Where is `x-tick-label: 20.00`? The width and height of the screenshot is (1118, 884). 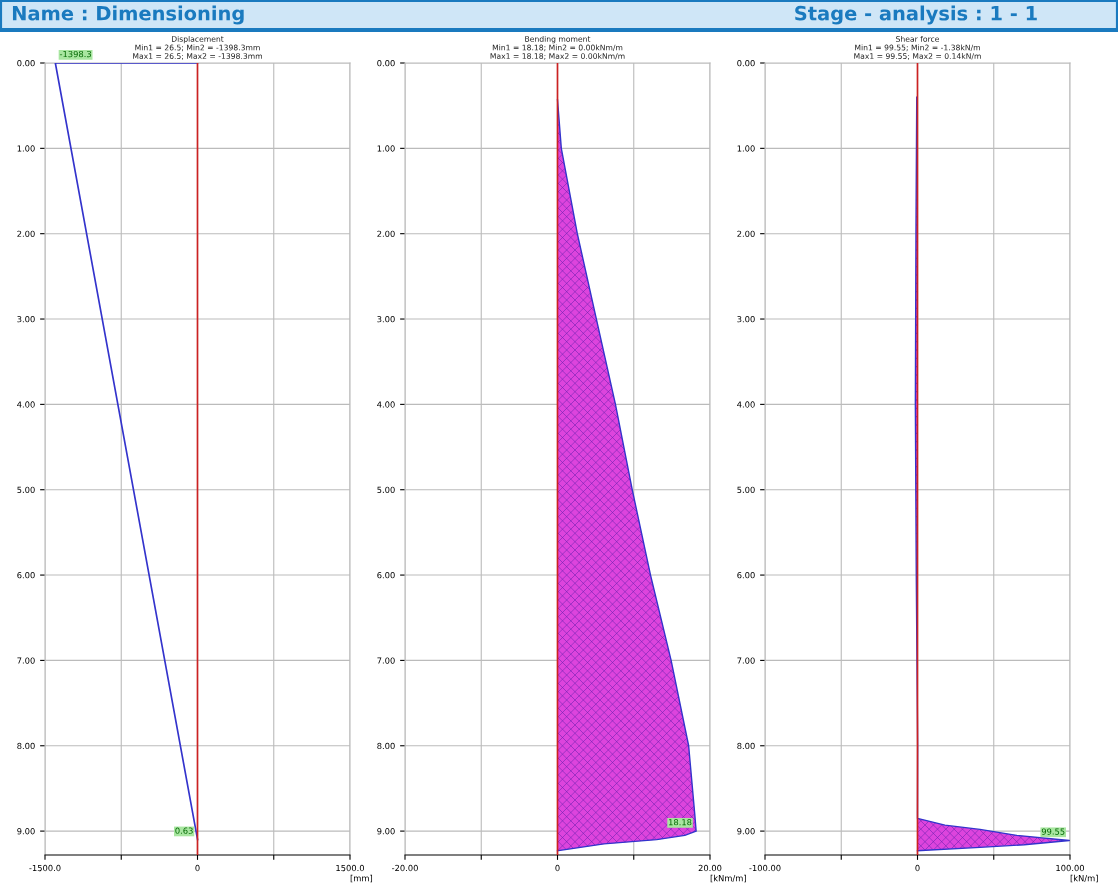 x-tick-label: 20.00 is located at coordinates (710, 868).